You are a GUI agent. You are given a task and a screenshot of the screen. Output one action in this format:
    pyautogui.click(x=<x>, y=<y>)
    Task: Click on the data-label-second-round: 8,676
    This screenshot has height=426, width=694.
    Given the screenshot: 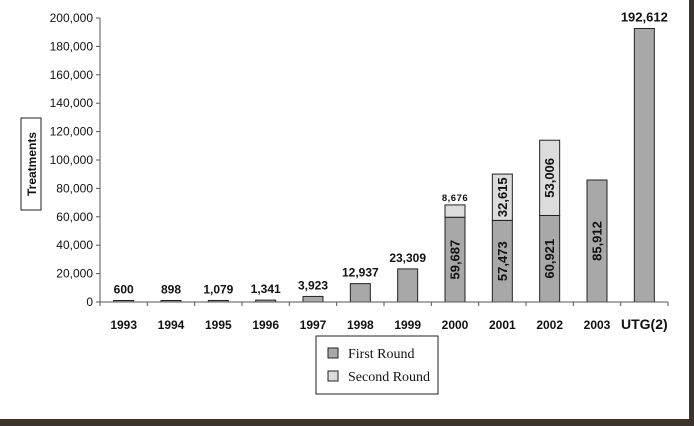 What is the action you would take?
    pyautogui.click(x=455, y=198)
    